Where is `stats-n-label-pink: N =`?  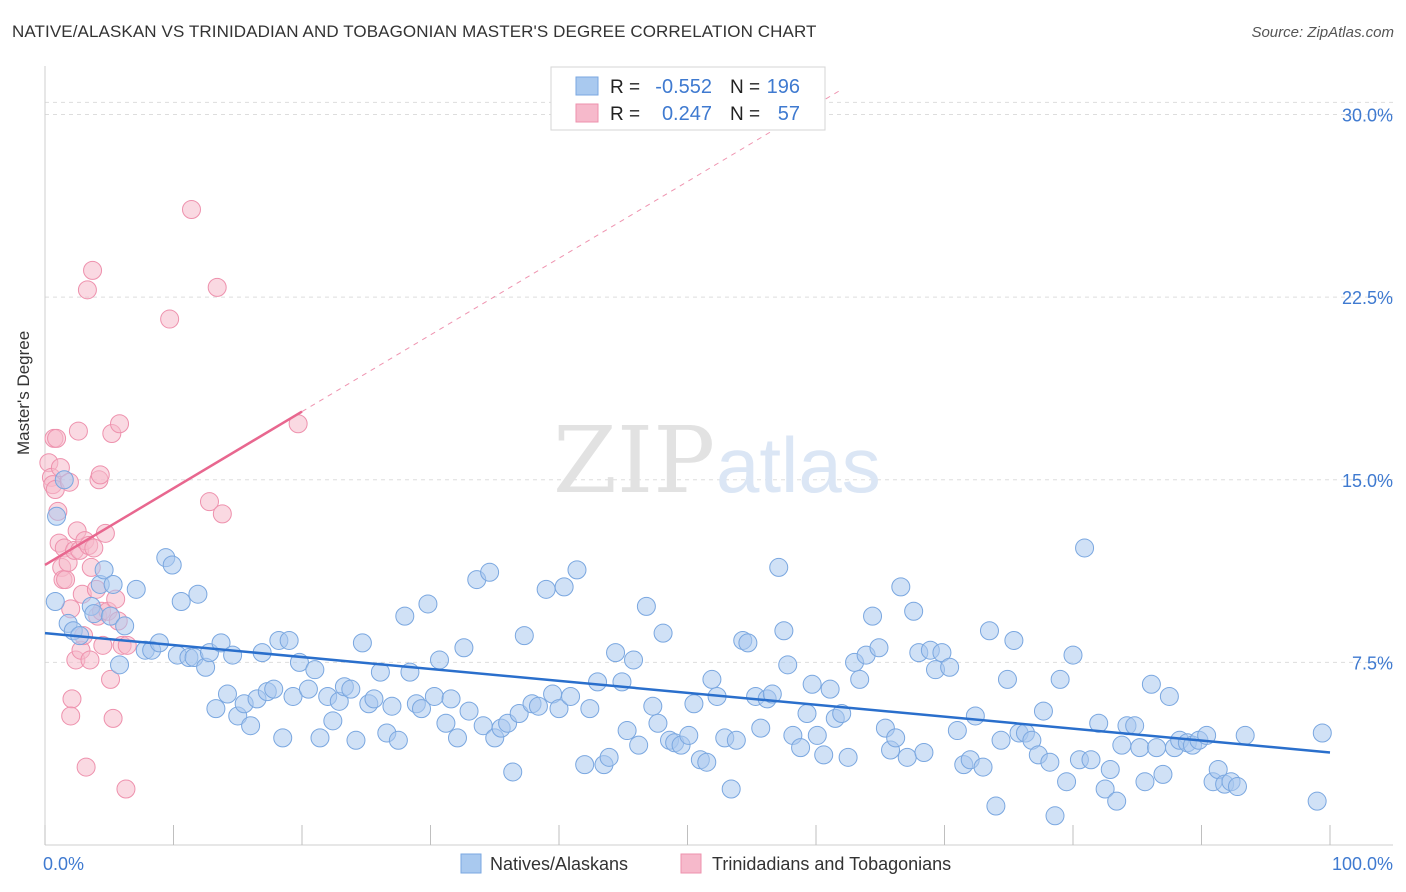
stats-n-label-pink: N = is located at coordinates (745, 114).